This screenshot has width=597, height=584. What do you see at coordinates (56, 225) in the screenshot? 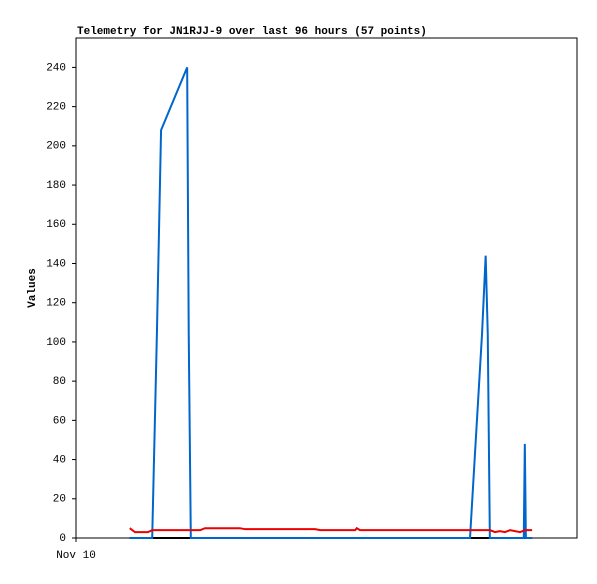
I see `y-tick-label: 160` at bounding box center [56, 225].